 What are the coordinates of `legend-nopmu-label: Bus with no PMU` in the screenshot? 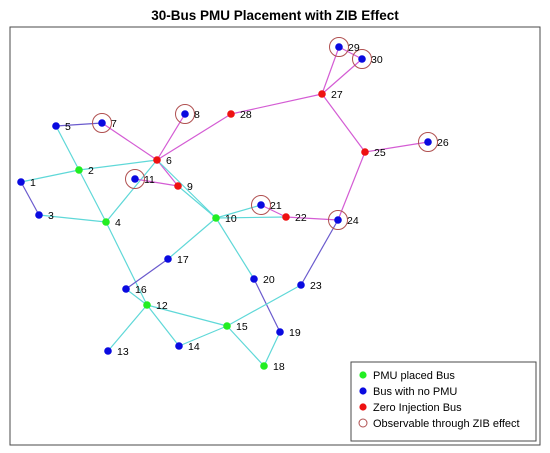 It's located at (415, 392).